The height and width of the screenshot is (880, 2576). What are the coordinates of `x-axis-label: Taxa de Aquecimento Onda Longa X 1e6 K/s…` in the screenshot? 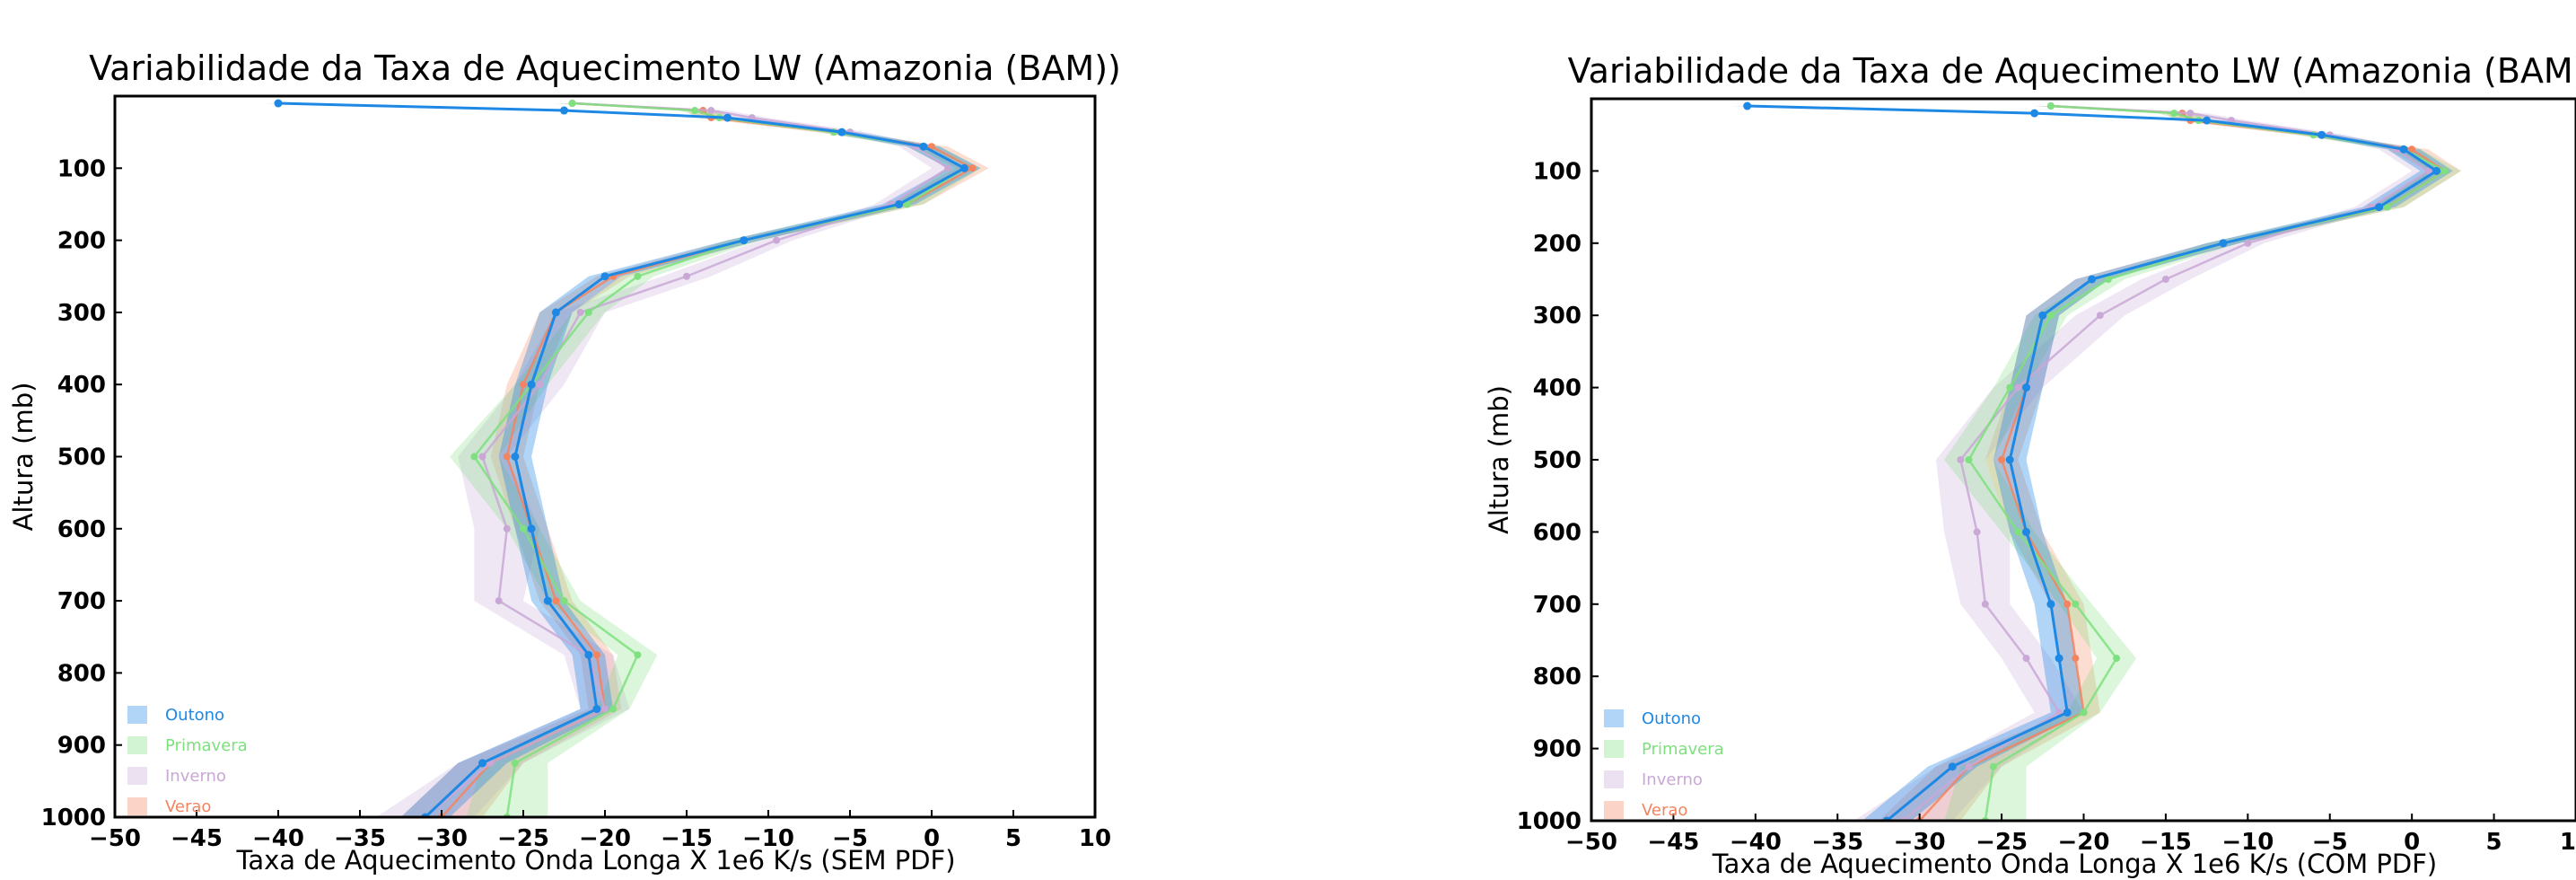 It's located at (595, 860).